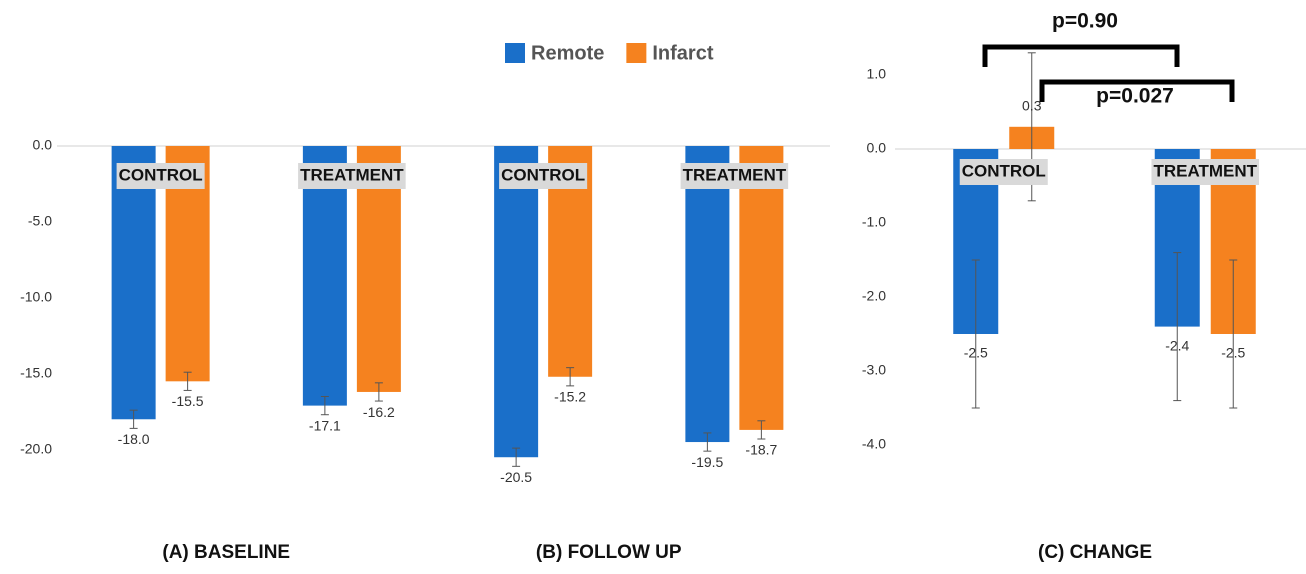 This screenshot has width=1306, height=574. Describe the element at coordinates (1177, 345) in the screenshot. I see `value-label: -2.4` at that location.